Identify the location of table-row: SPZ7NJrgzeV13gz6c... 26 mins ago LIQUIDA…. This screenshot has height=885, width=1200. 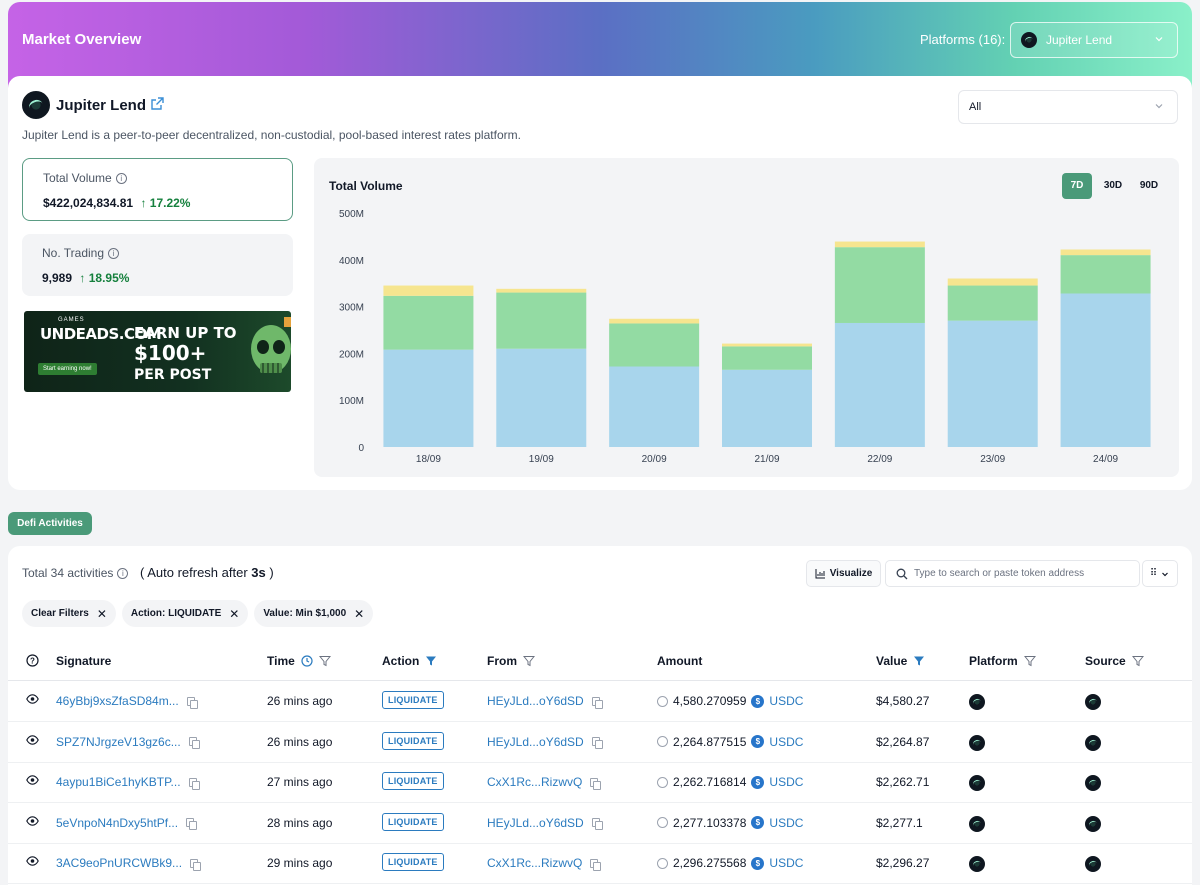
(600, 742).